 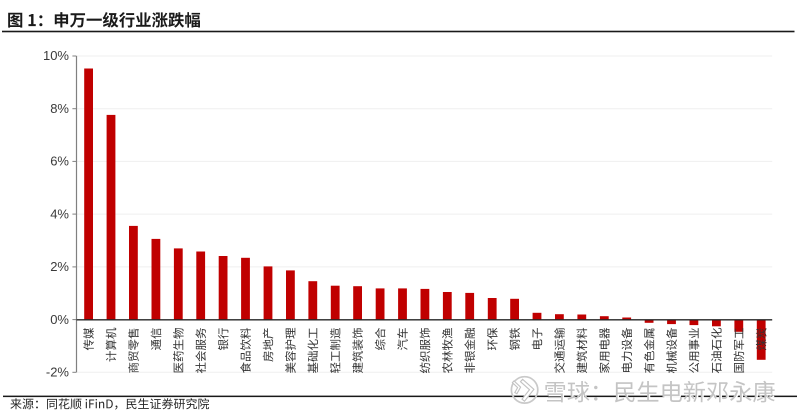 I want to click on svg-text: -2%, so click(x=58, y=372).